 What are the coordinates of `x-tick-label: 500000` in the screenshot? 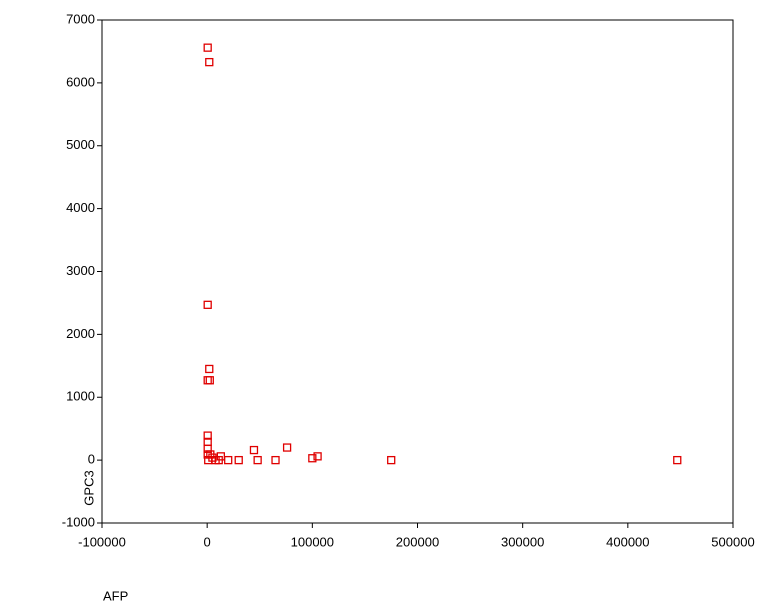 It's located at (732, 541).